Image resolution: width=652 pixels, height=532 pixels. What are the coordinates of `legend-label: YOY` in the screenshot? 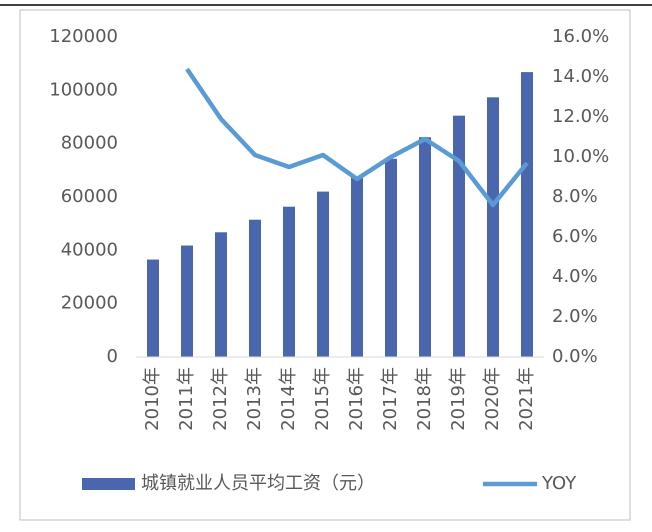 It's located at (559, 483).